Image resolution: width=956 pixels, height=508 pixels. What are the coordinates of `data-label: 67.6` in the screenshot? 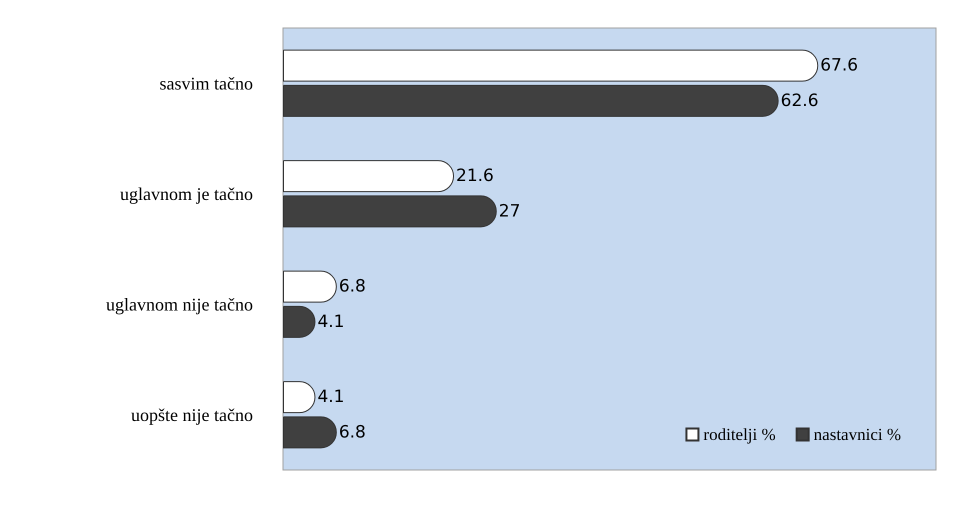 It's located at (839, 66).